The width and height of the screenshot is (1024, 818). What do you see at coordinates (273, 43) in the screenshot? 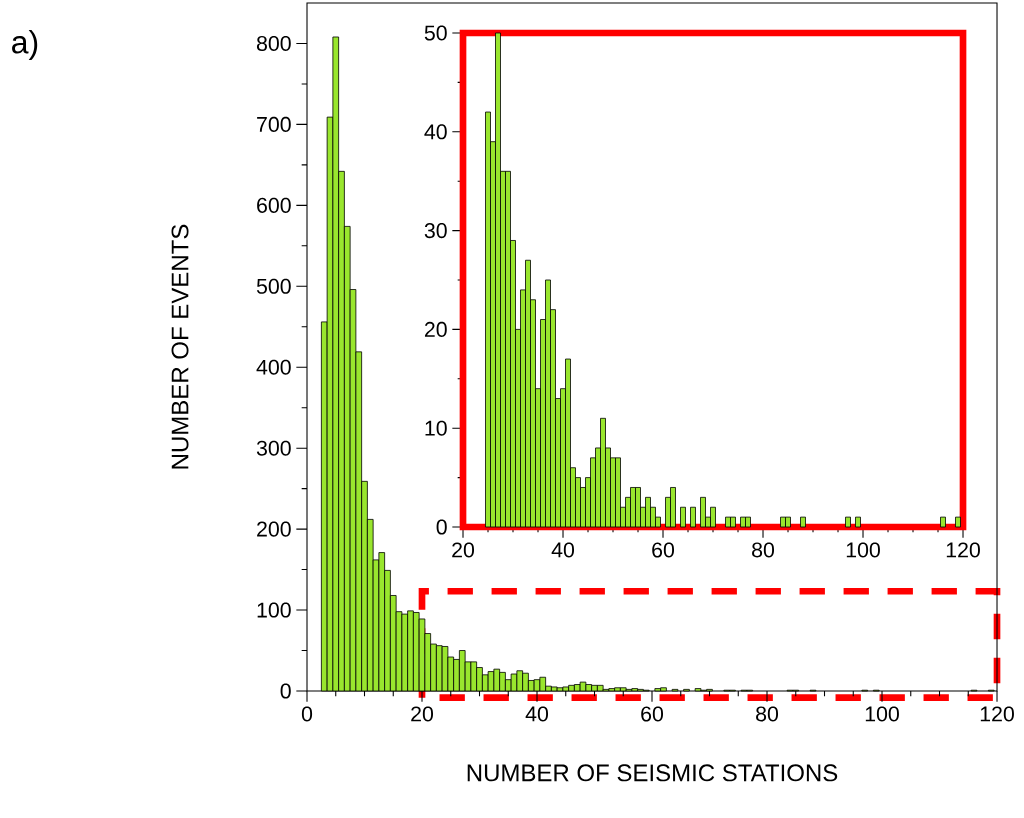
I see `y-tick-label: 800` at bounding box center [273, 43].